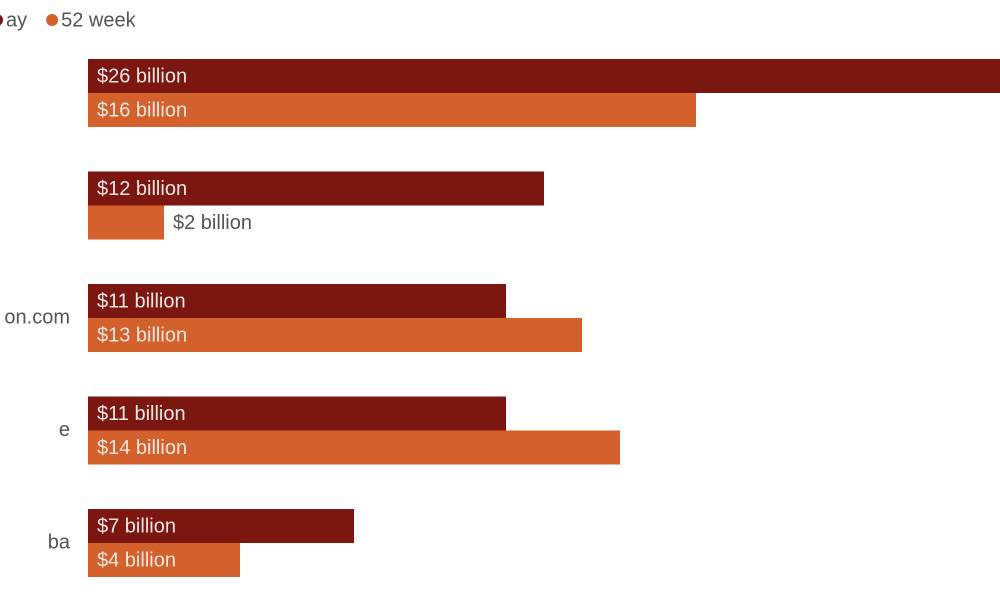 The width and height of the screenshot is (1000, 600). Describe the element at coordinates (142, 110) in the screenshot. I see `value-label: $16 billion` at that location.